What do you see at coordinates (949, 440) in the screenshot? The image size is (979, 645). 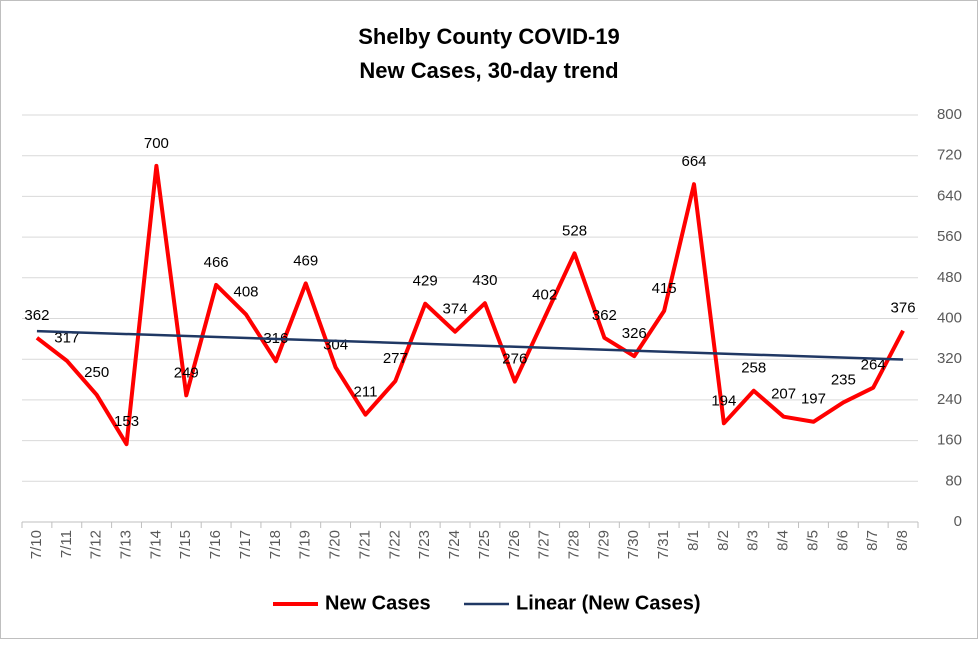 I see `y-tick-label: 160` at bounding box center [949, 440].